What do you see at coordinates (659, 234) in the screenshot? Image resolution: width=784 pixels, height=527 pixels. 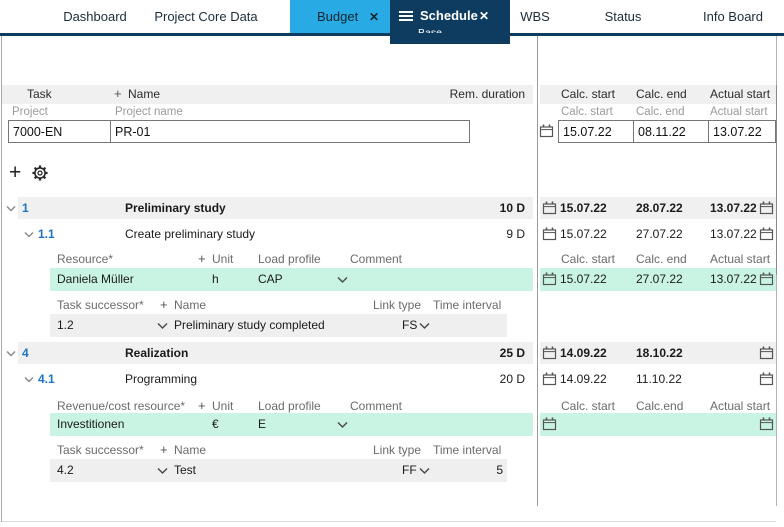 I see `task-calc-end: 27.07.22` at bounding box center [659, 234].